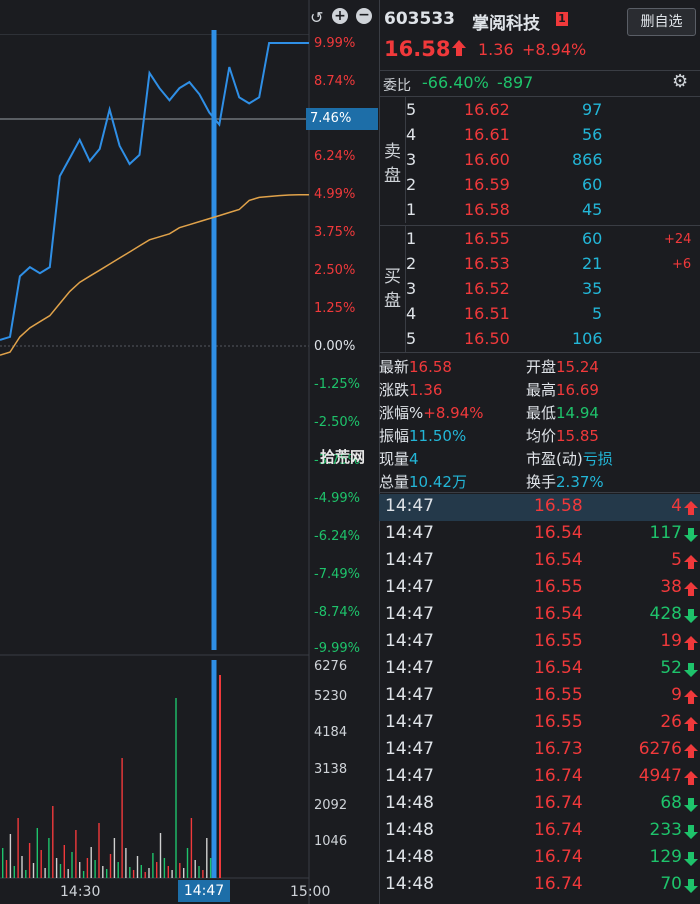 This screenshot has width=700, height=904. What do you see at coordinates (331, 696) in the screenshot?
I see `vol-label: 5230` at bounding box center [331, 696].